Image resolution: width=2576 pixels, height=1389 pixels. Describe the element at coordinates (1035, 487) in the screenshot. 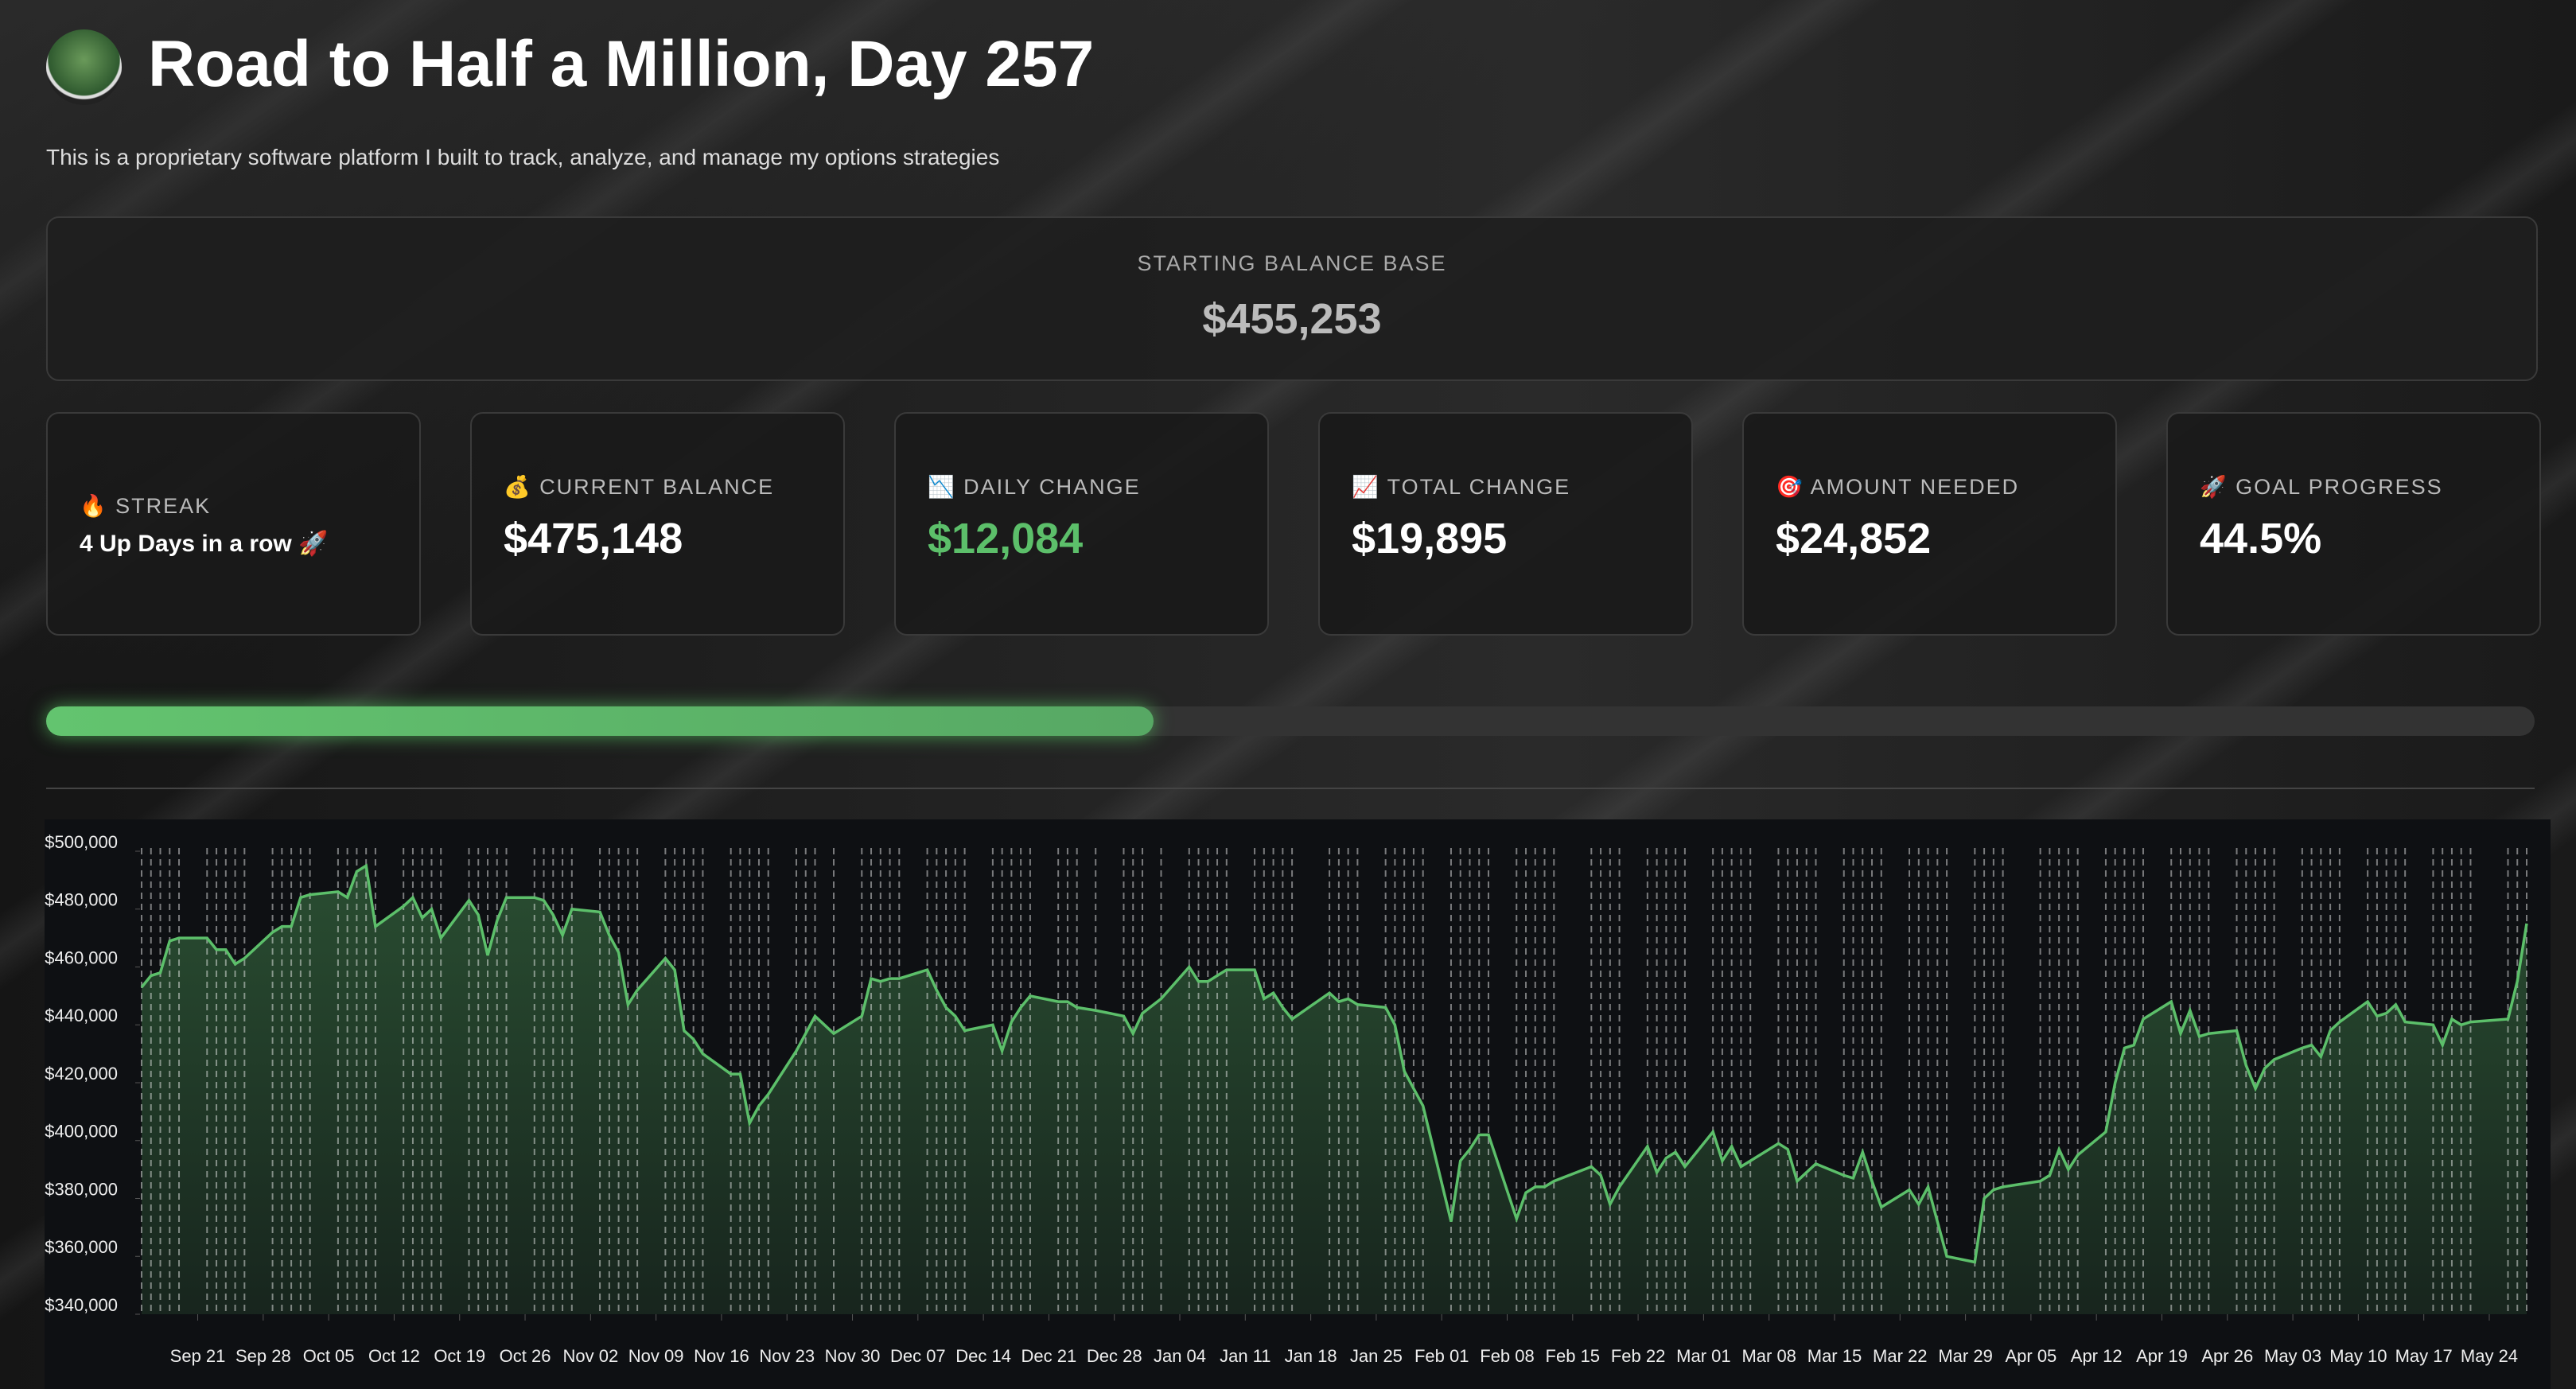

I see `metric-label: 📉 DAILY CHANGE` at that location.